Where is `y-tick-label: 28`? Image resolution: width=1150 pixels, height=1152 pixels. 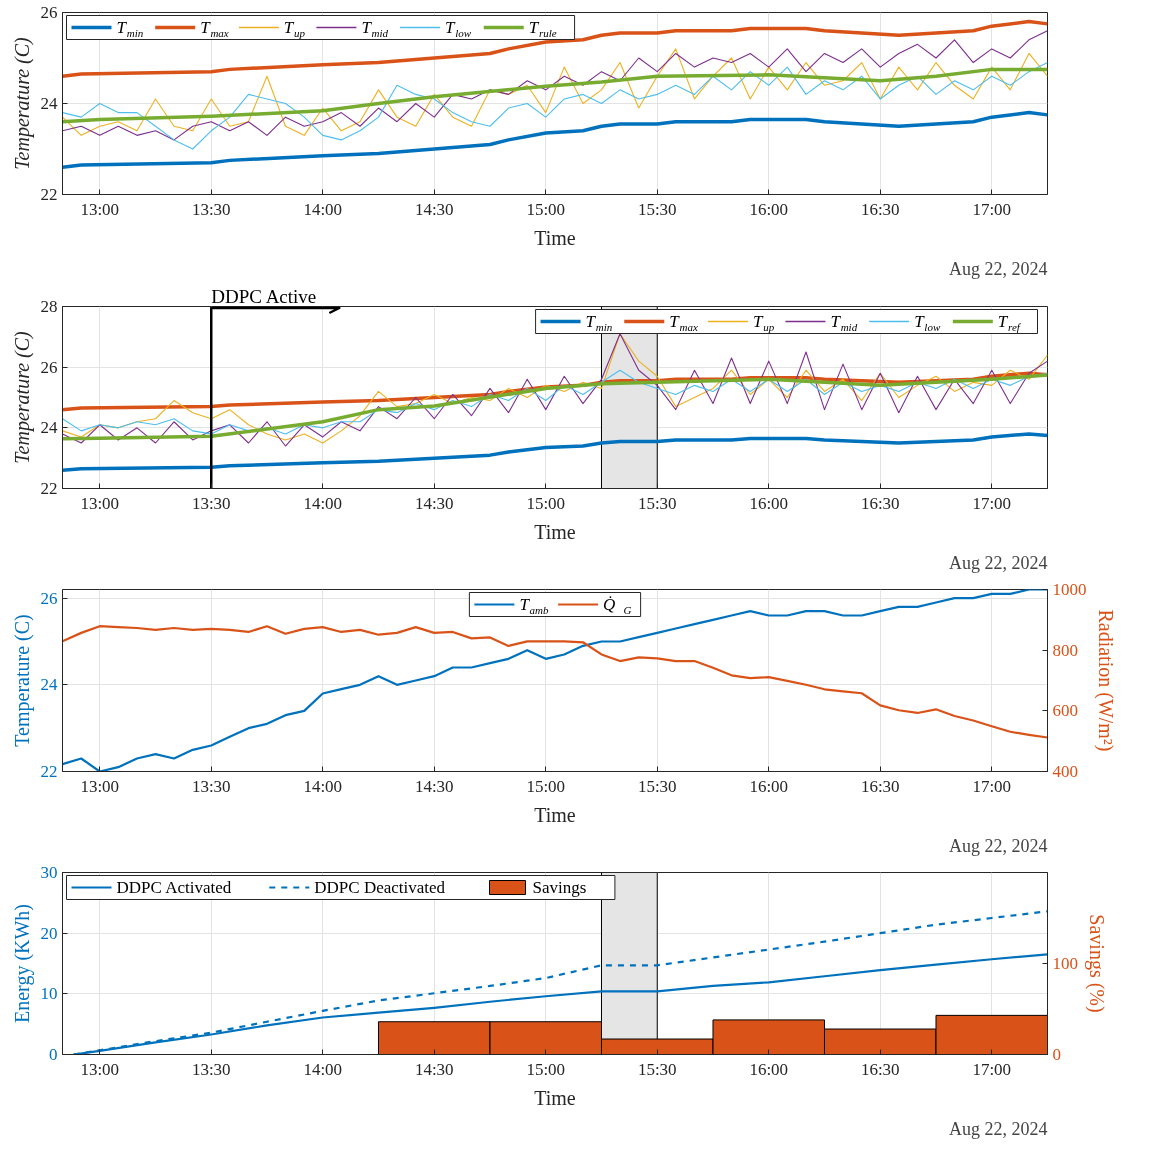
y-tick-label: 28 is located at coordinates (49, 306).